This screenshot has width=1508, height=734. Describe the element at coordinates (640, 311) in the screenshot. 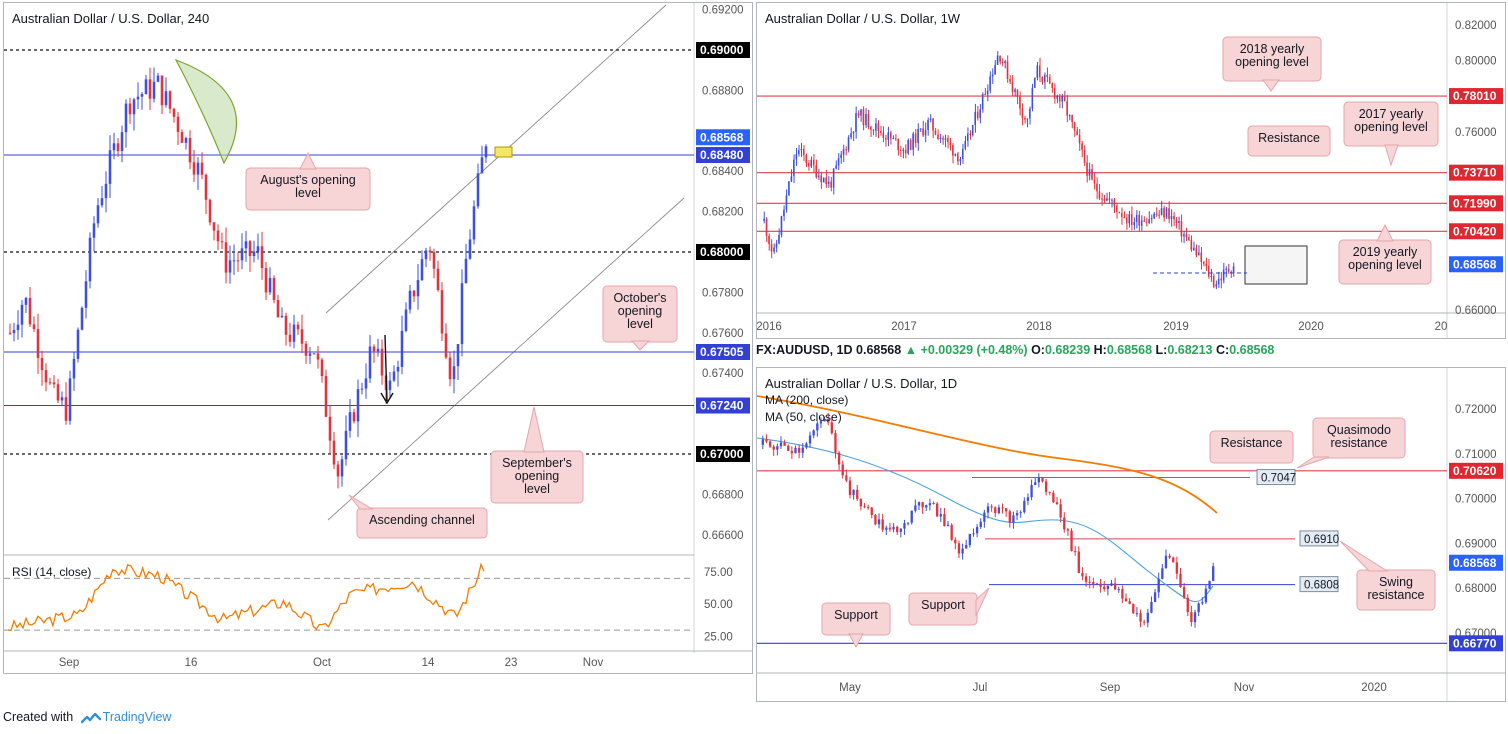

I see `october-callout-text: opening` at that location.